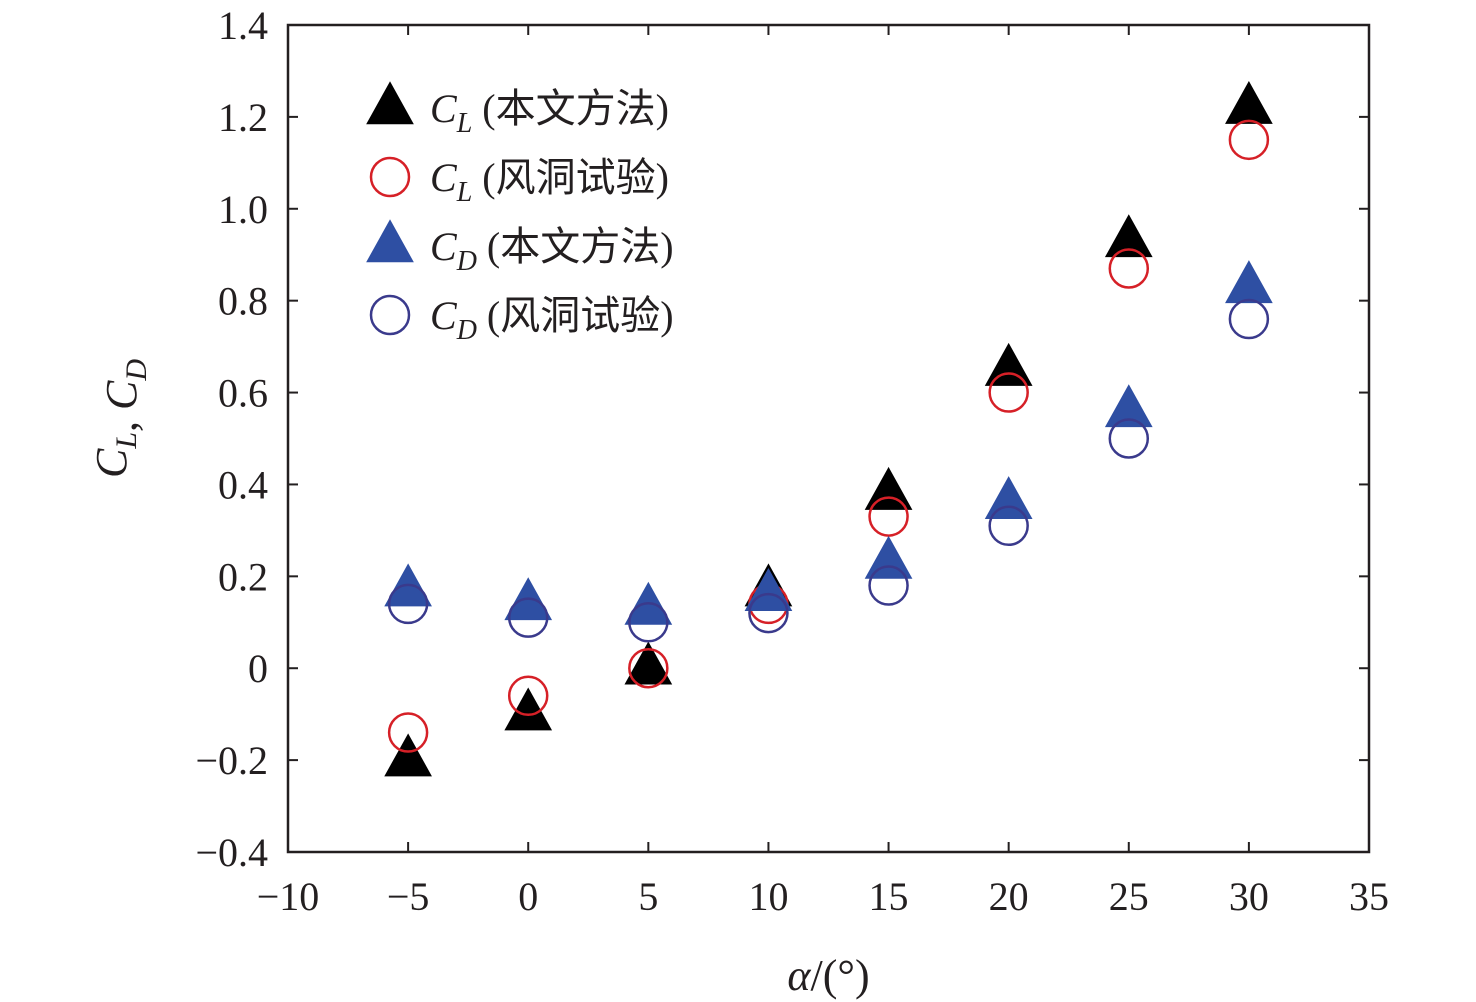  What do you see at coordinates (288, 896) in the screenshot?
I see `x-tick-label: −10` at bounding box center [288, 896].